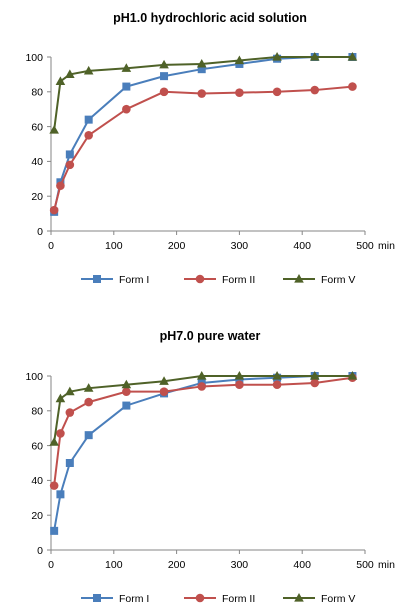 The width and height of the screenshot is (419, 616). I want to click on chart-title: pH1.0 hydrochloric acid solution, so click(210, 18).